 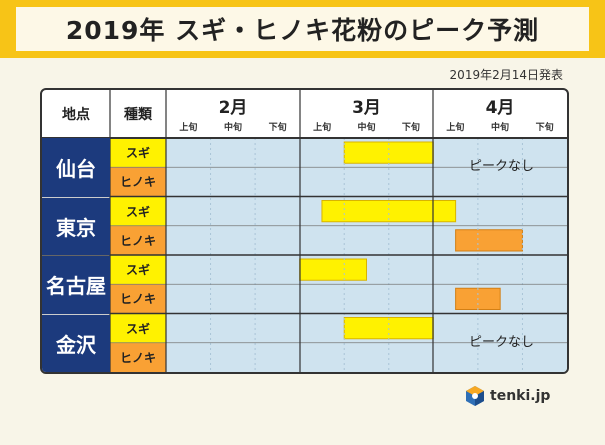 I want to click on page-title: 2019年 スギ・ヒノキ花粉のピーク予測, so click(x=302, y=29).